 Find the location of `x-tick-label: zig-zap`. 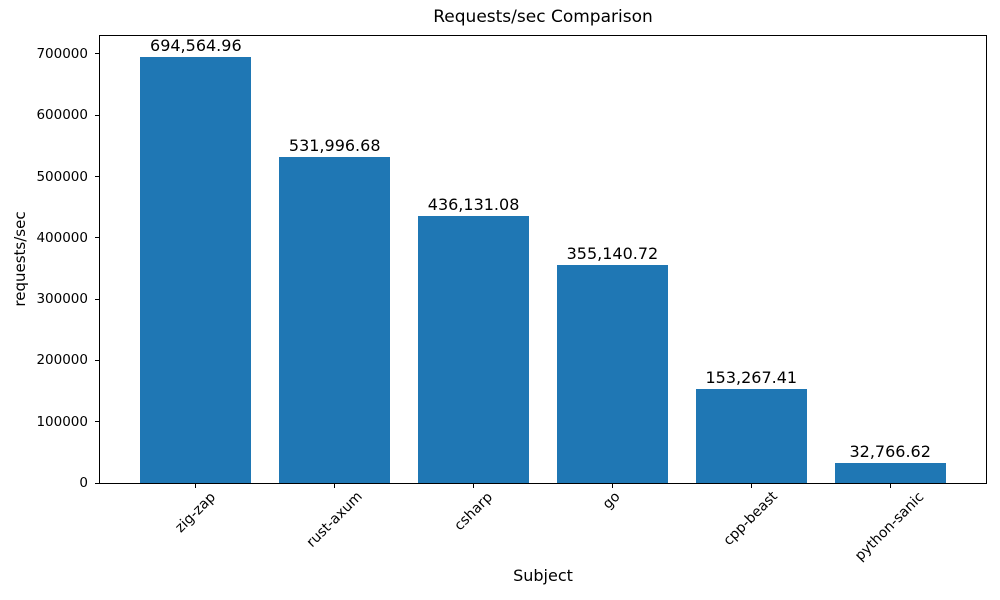

x-tick-label: zig-zap is located at coordinates (195, 512).